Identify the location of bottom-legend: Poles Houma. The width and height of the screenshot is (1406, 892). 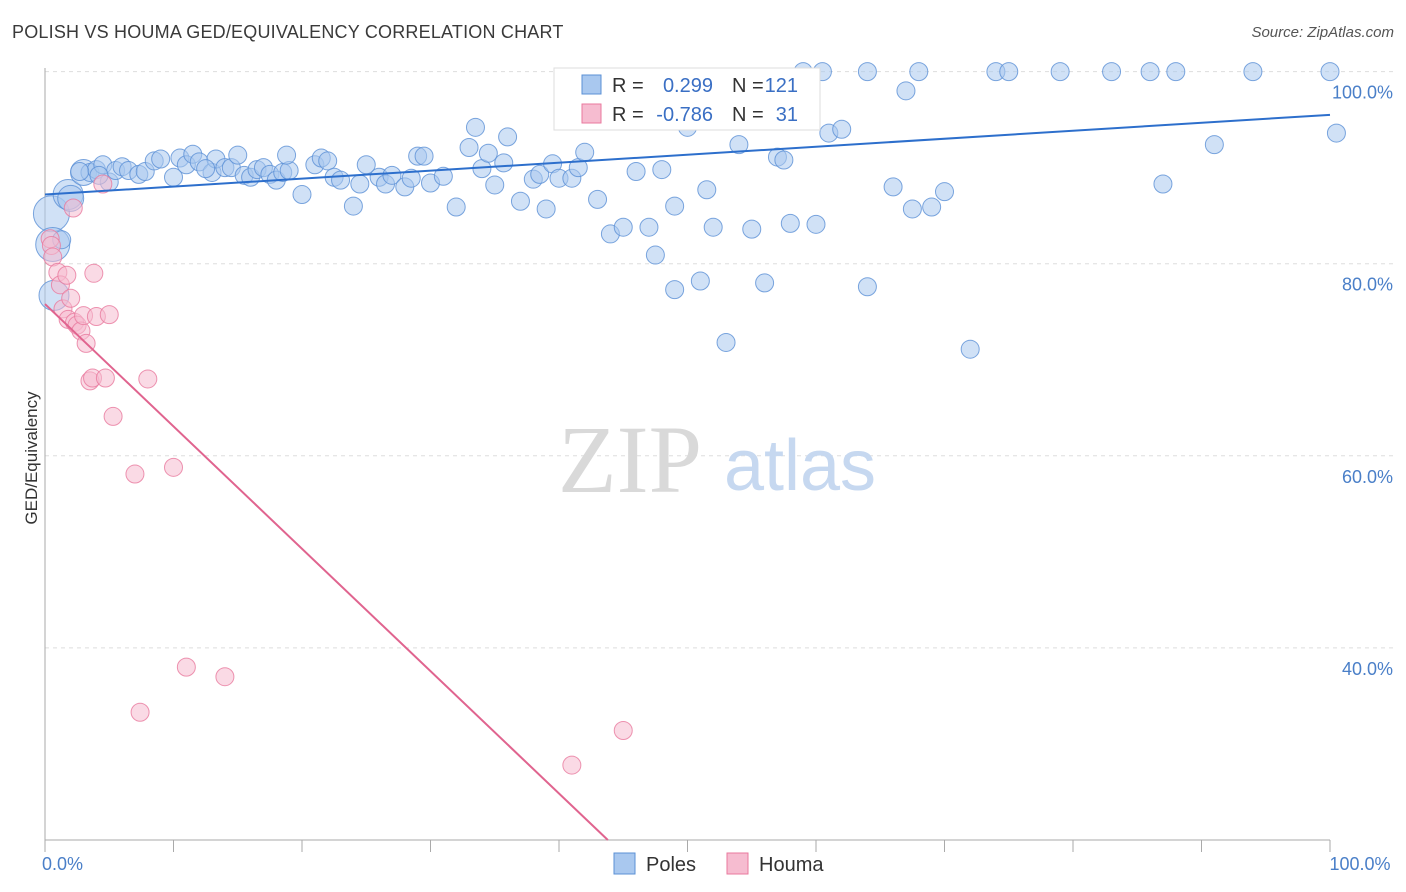
(718, 864).